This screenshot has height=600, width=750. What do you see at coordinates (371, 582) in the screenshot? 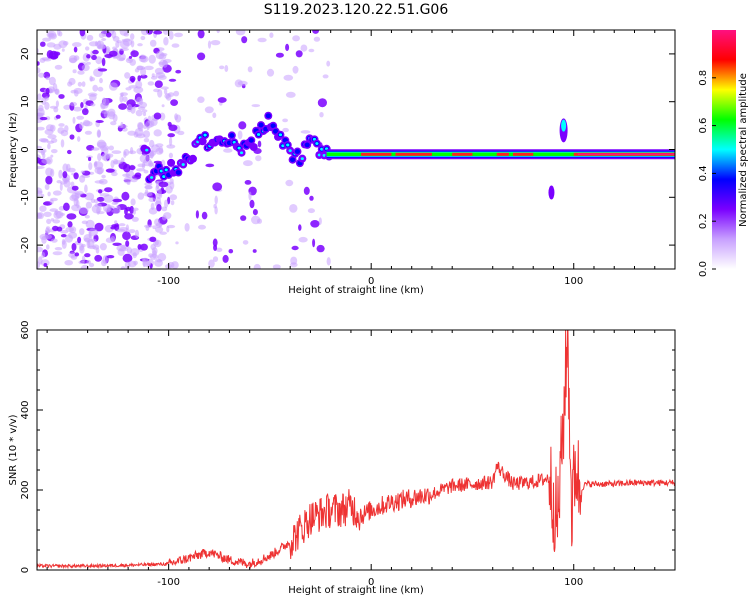
I see `x-tick-label: 0` at bounding box center [371, 582].